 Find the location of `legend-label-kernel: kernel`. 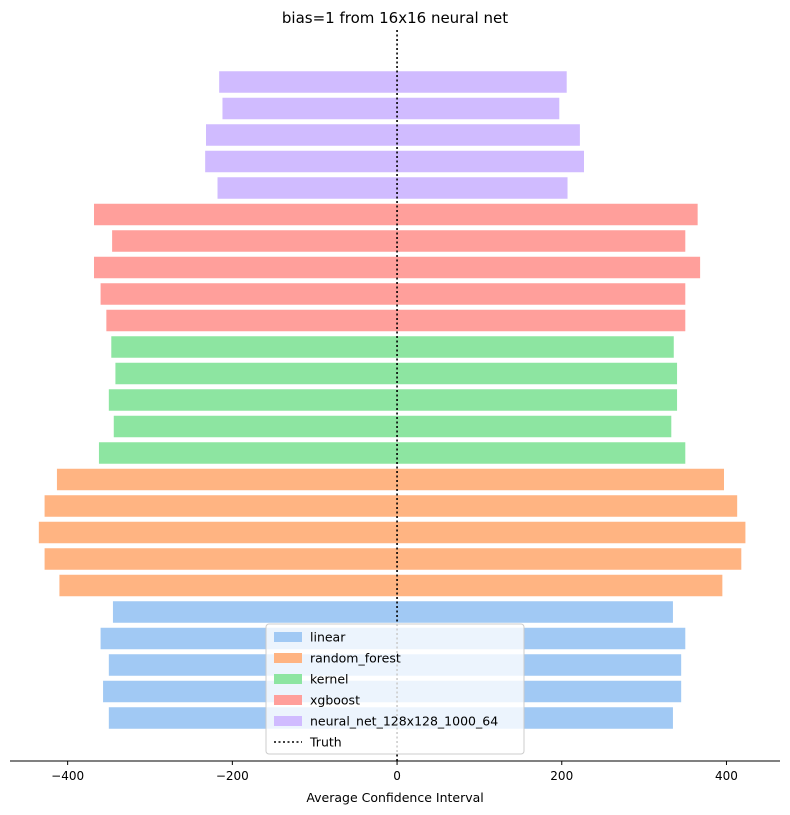

legend-label-kernel: kernel is located at coordinates (329, 679).